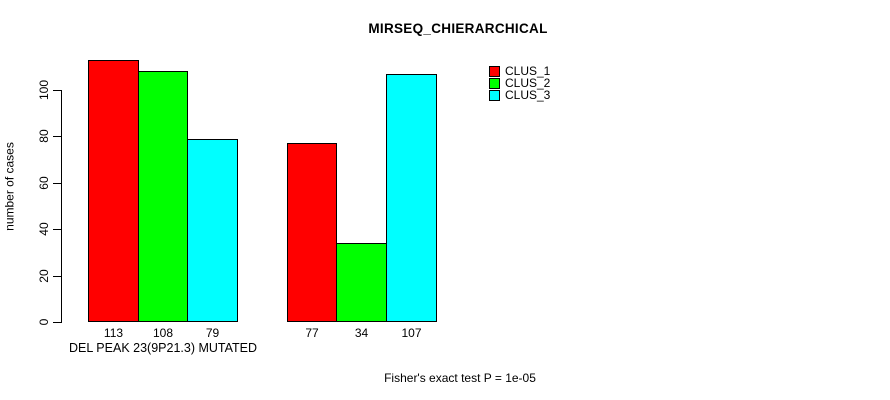 The image size is (890, 400). I want to click on bar-value-label: 108, so click(163, 333).